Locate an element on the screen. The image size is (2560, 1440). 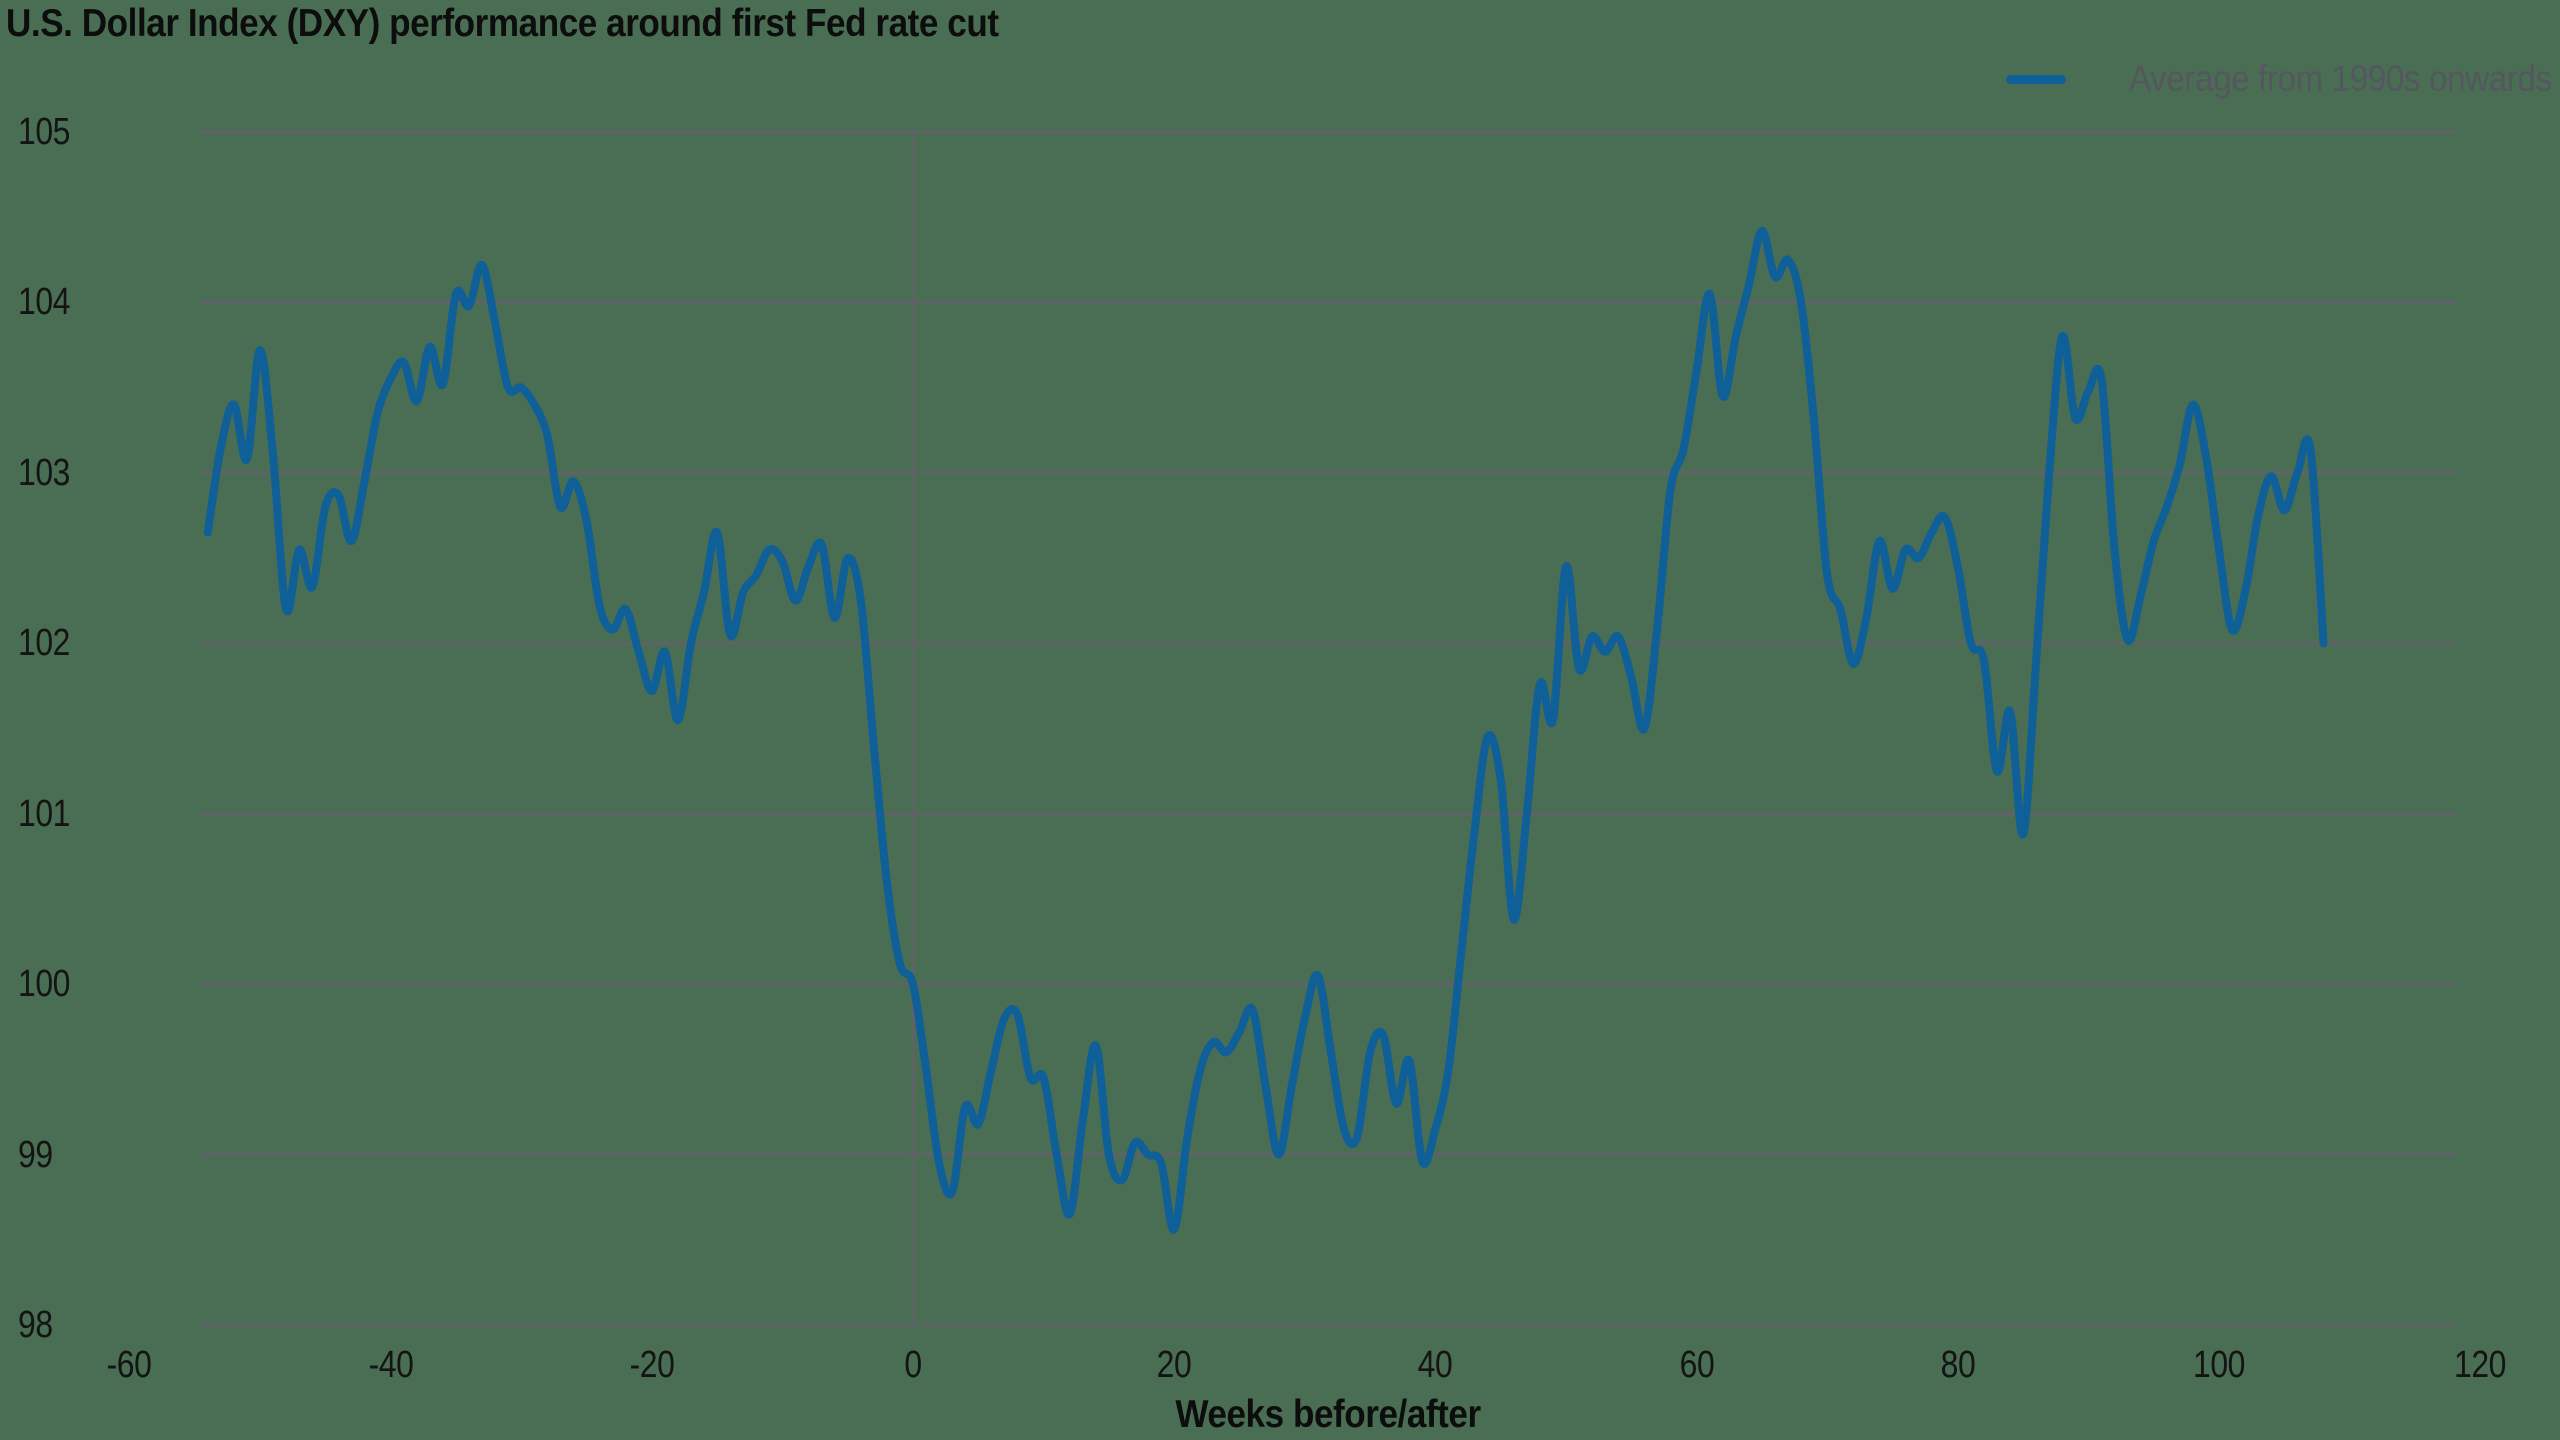
x-tick-label: 0 is located at coordinates (913, 1365).